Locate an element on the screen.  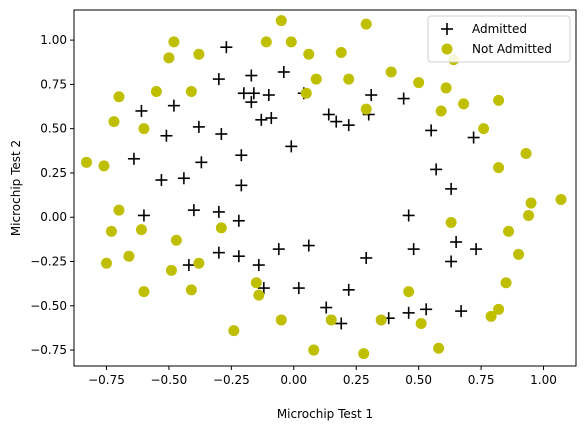
legend-box is located at coordinates (499, 39).